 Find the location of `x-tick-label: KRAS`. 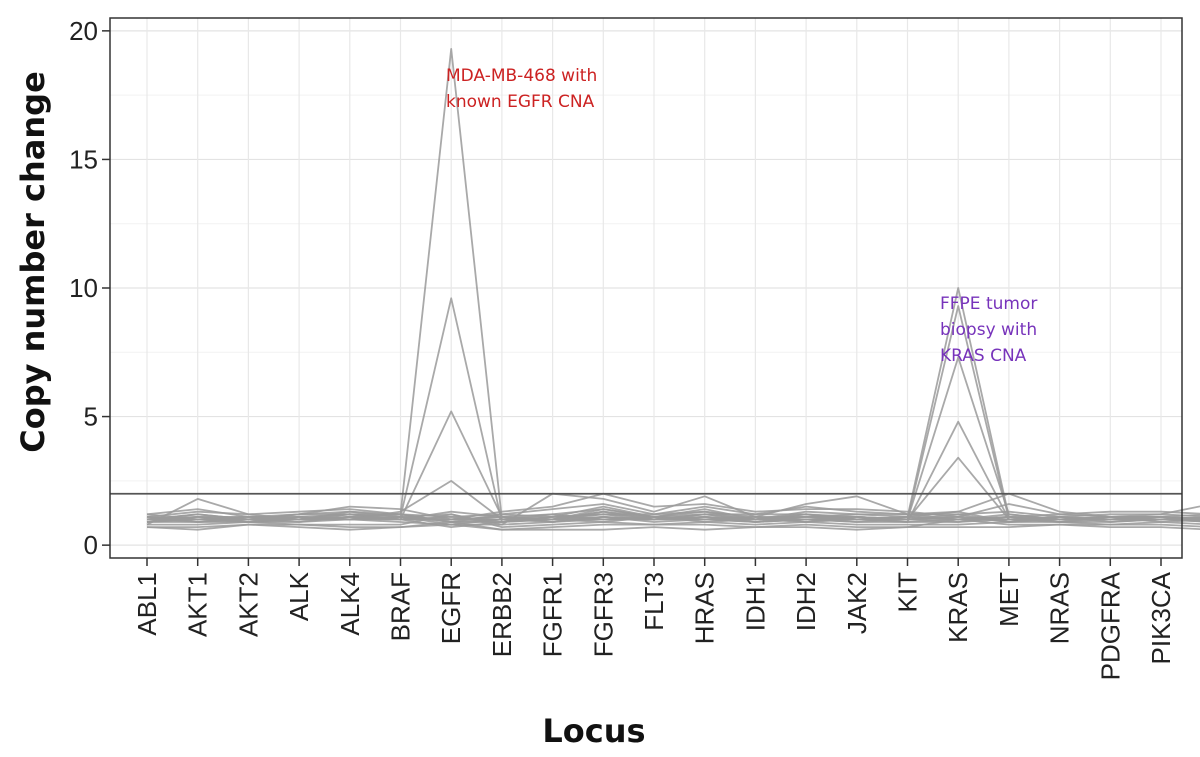

x-tick-label: KRAS is located at coordinates (958, 607).